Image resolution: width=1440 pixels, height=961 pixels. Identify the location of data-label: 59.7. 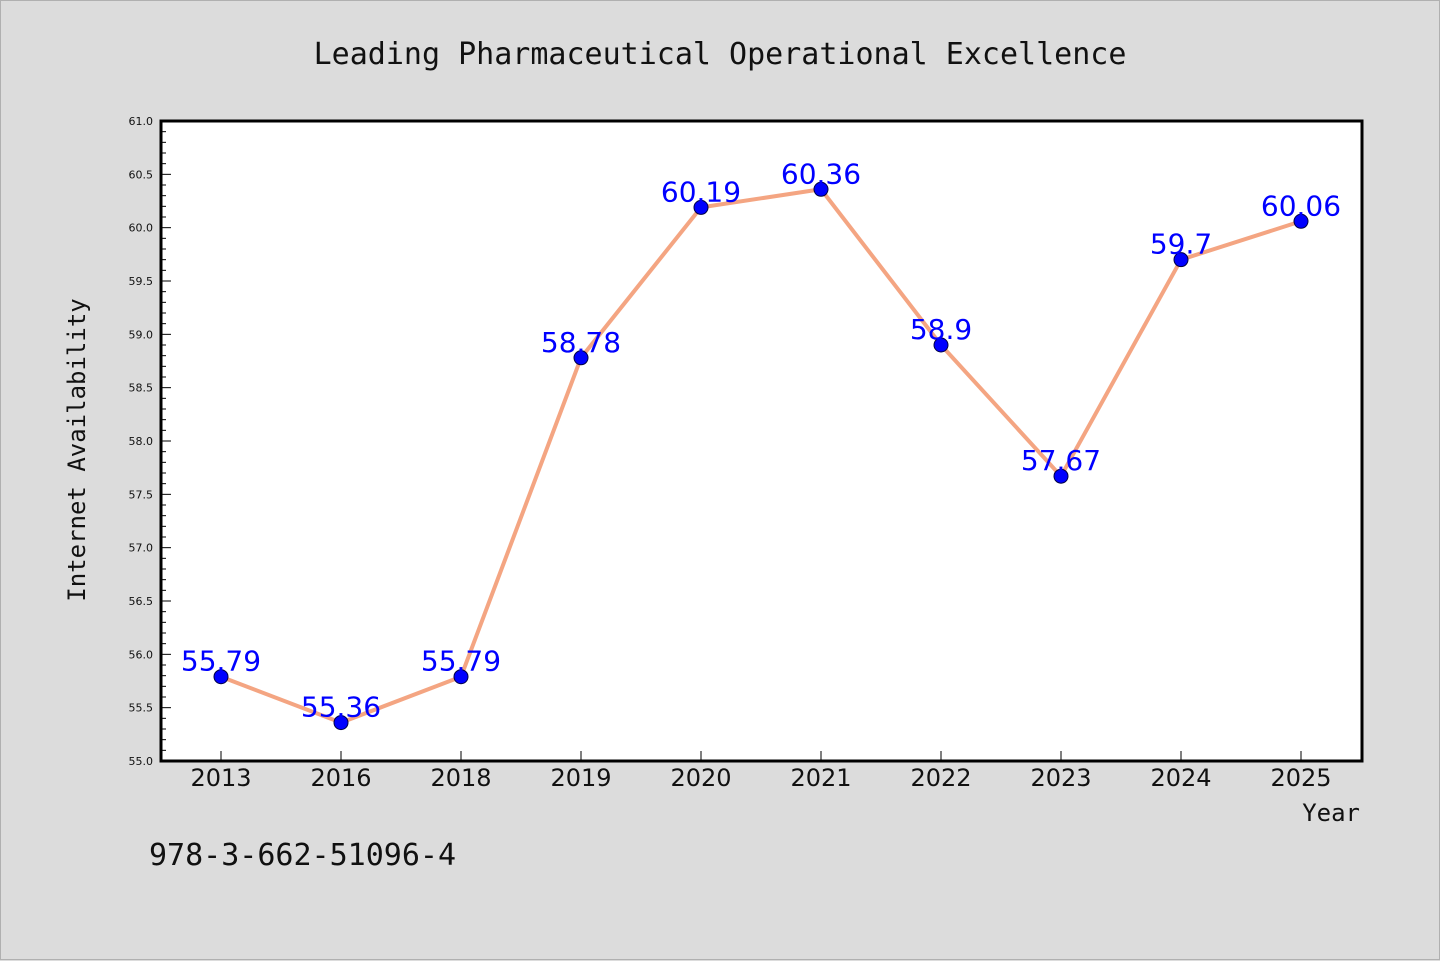
(1181, 244).